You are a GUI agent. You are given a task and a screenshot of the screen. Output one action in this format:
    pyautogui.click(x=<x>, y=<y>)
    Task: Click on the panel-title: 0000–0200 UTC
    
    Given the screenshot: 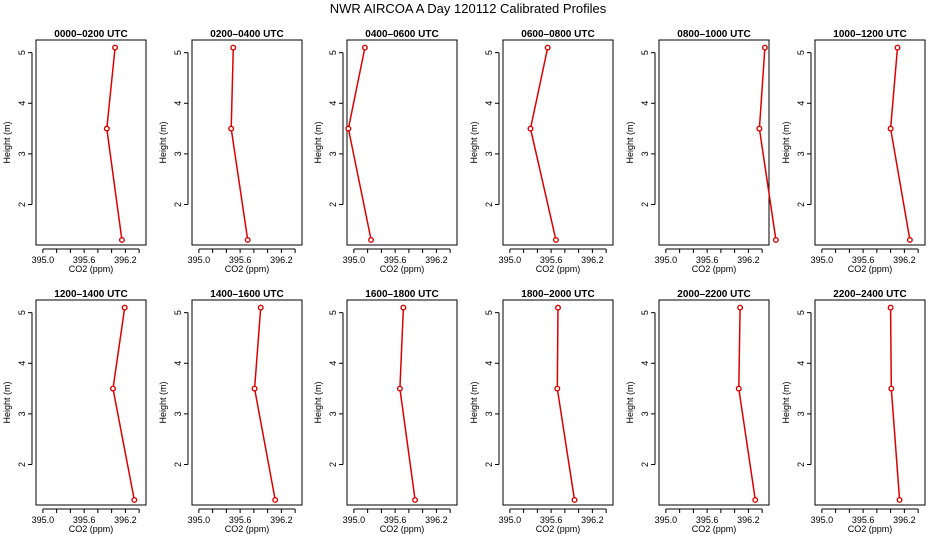 What is the action you would take?
    pyautogui.click(x=90, y=34)
    